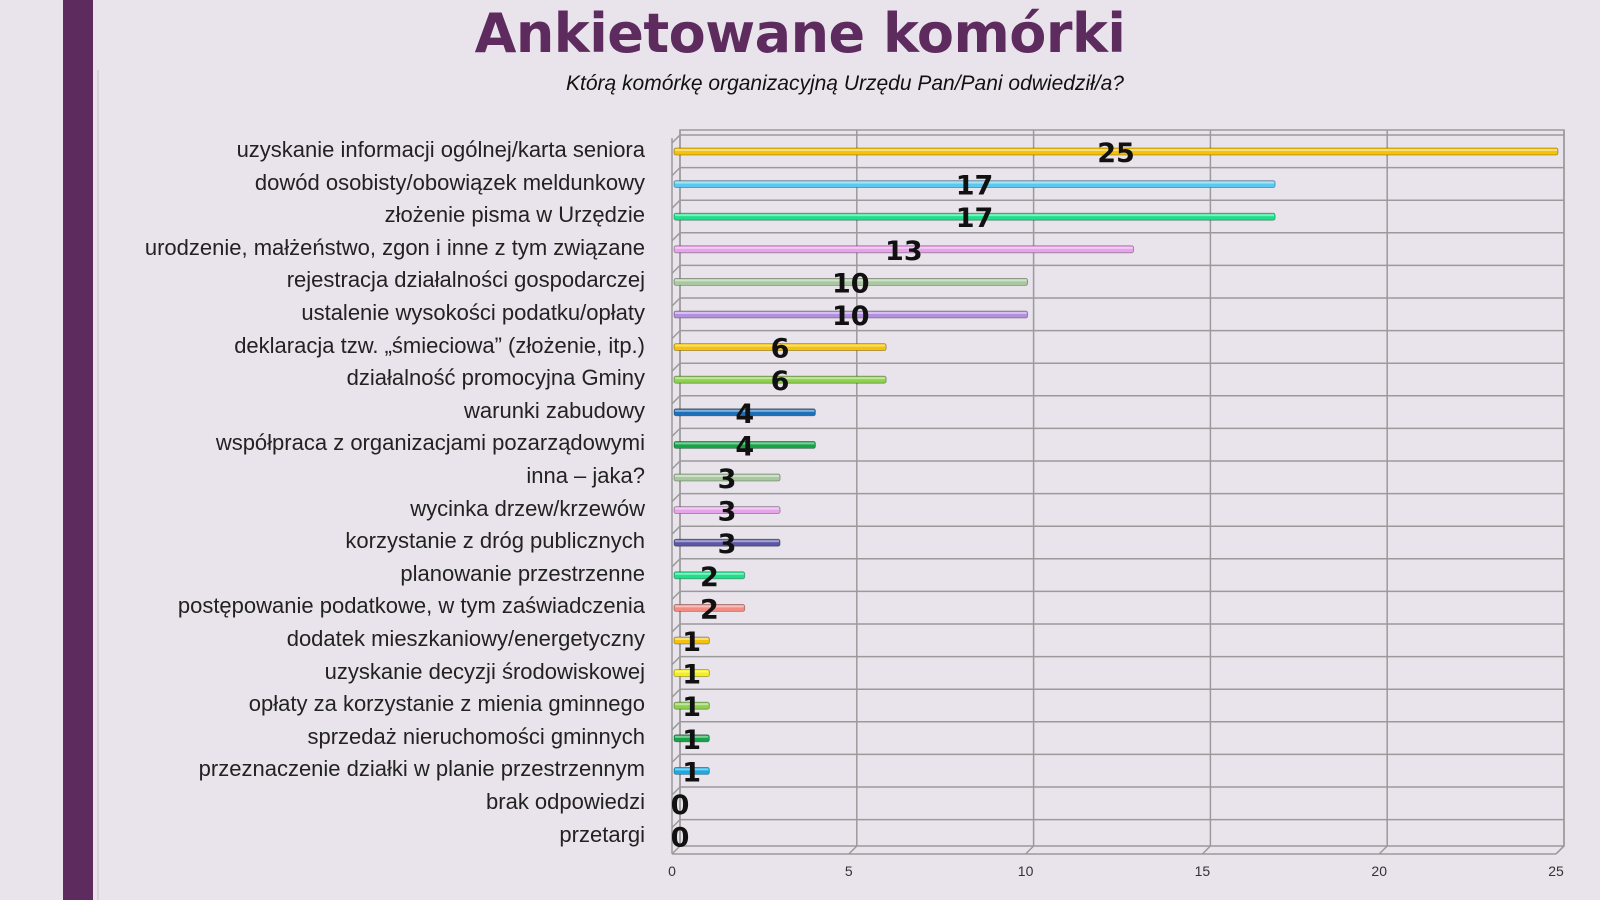  I want to click on x-tick-label: 10, so click(1026, 871).